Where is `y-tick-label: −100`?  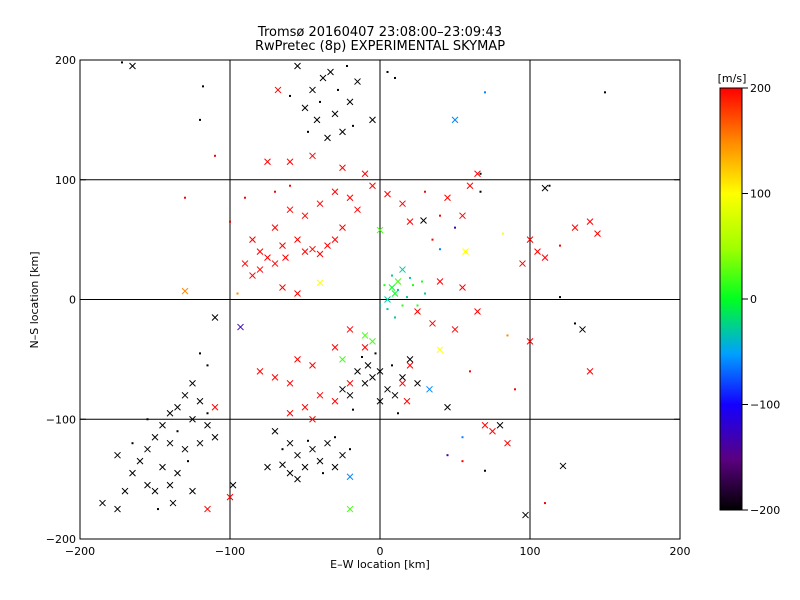
y-tick-label: −100 is located at coordinates (61, 419).